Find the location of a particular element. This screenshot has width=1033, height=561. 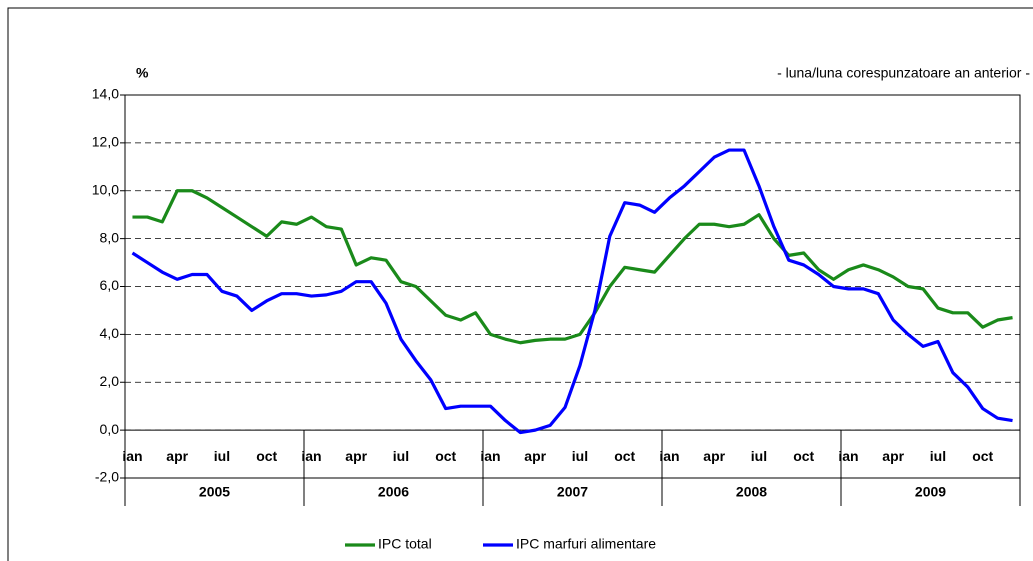

y-tick-label: 14,0 is located at coordinates (105, 94).